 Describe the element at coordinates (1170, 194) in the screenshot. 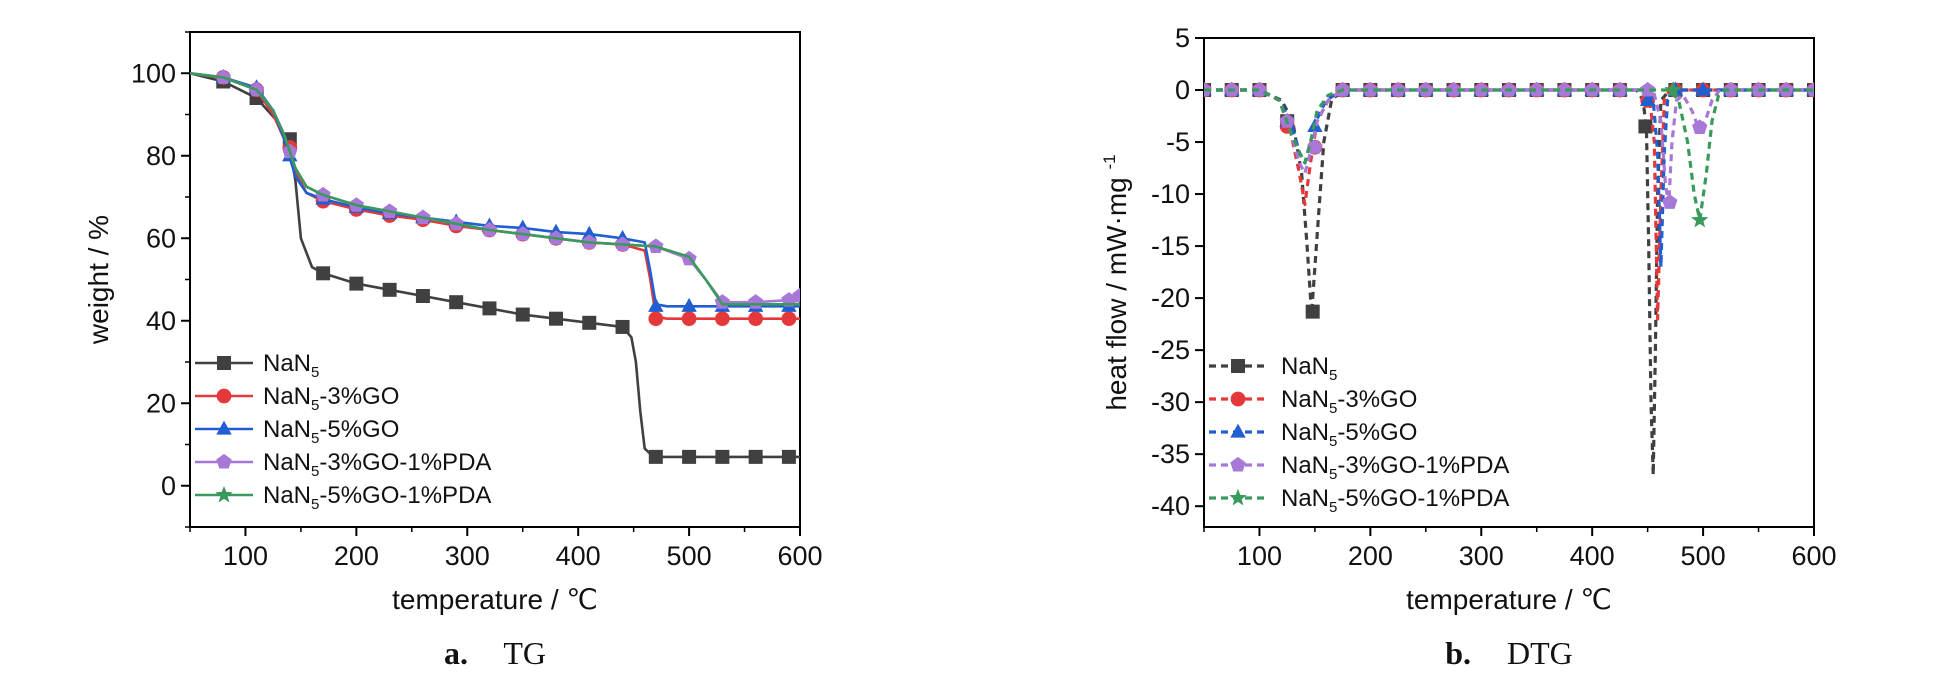

I see `y-tick-label: -10` at that location.